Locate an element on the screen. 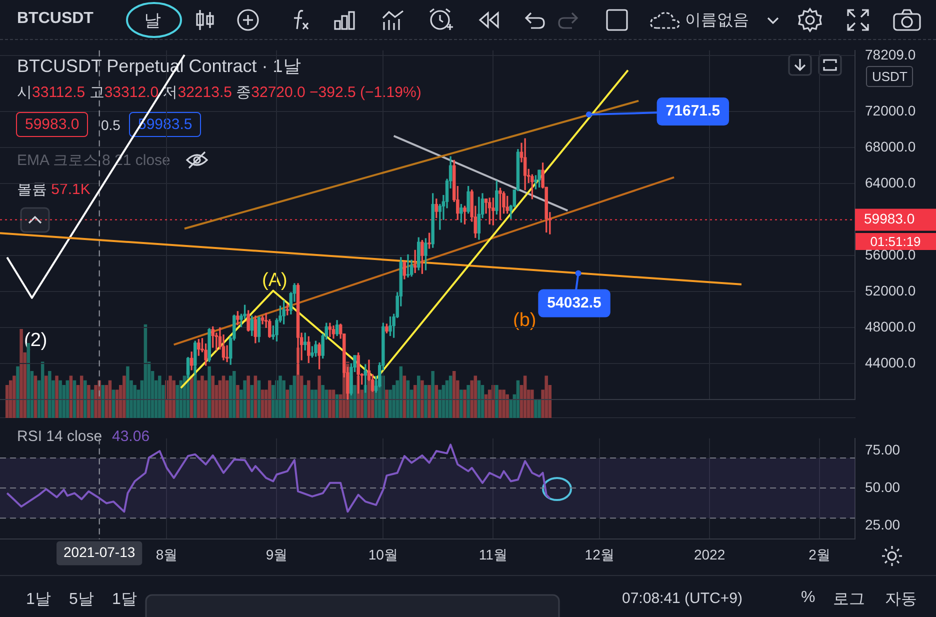 The image size is (936, 617). y-tick-label: 50.00 is located at coordinates (882, 486).